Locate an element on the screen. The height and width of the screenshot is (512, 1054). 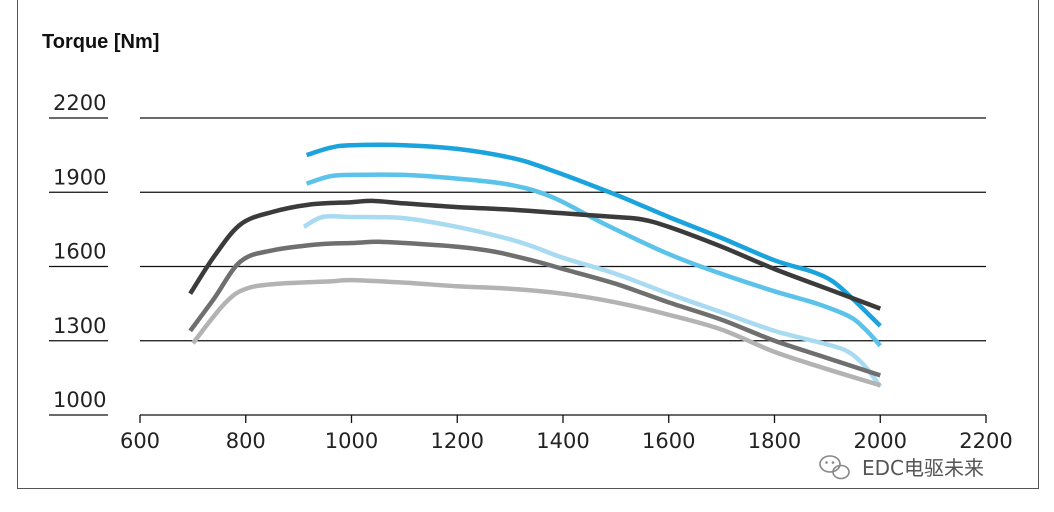
x-tick-label-2200: 2200 is located at coordinates (985, 441).